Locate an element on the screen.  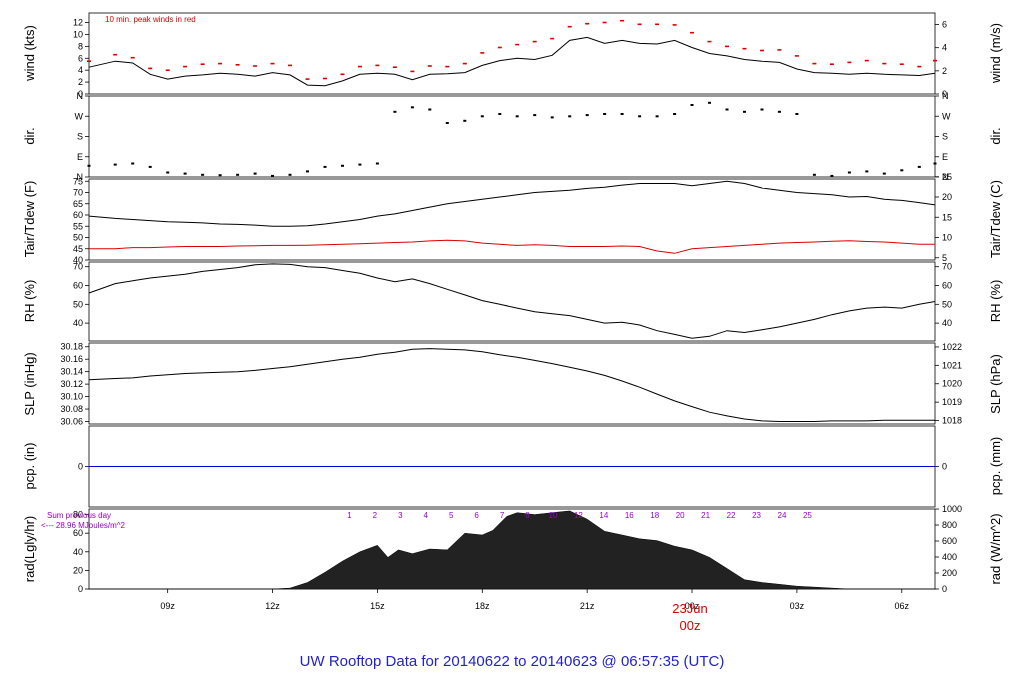
rh-left-tick-label: 50 is located at coordinates (78, 304).